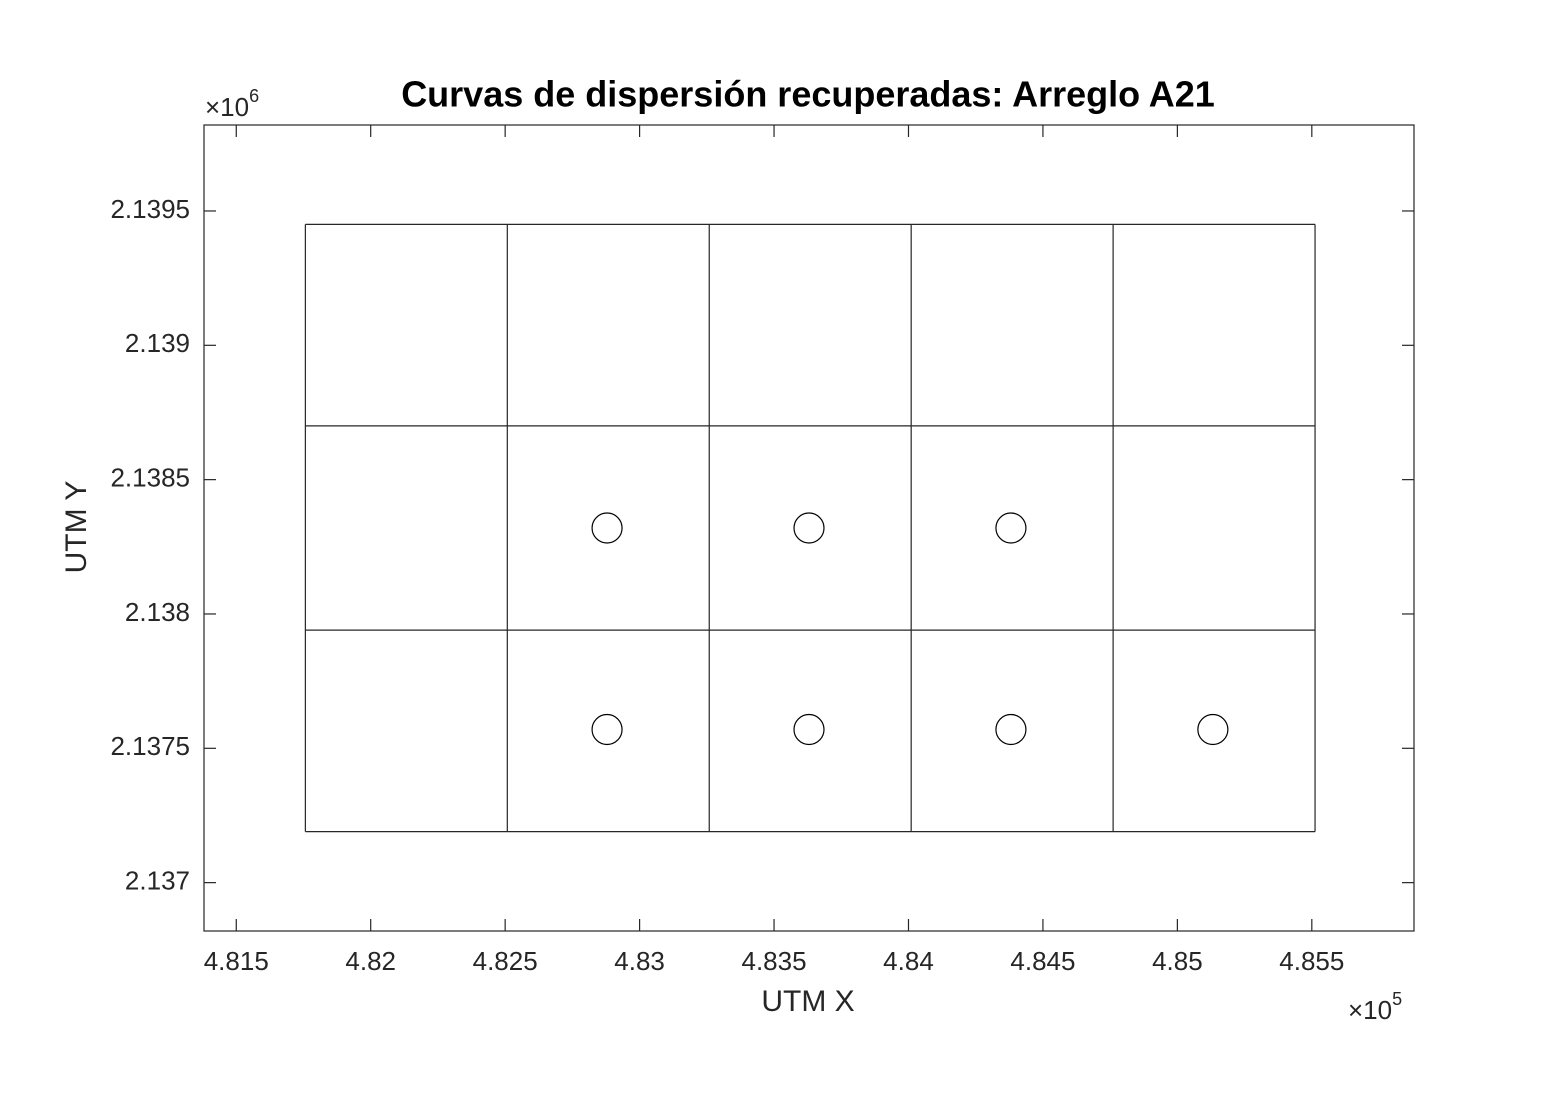  What do you see at coordinates (150, 478) in the screenshot?
I see `y-tick-label: 2.1385` at bounding box center [150, 478].